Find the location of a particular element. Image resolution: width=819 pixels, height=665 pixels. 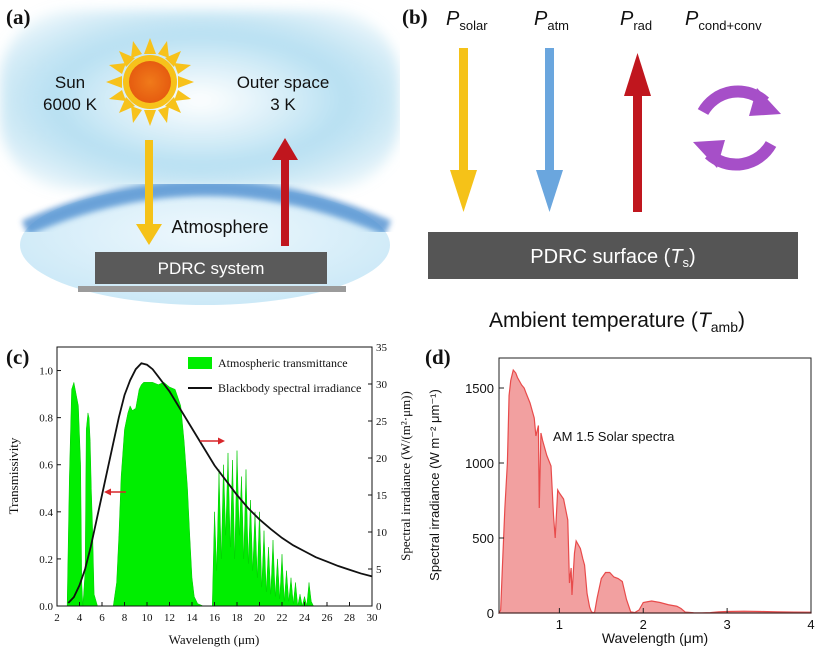

radiation-up-arrow-icon is located at coordinates (285, 192).